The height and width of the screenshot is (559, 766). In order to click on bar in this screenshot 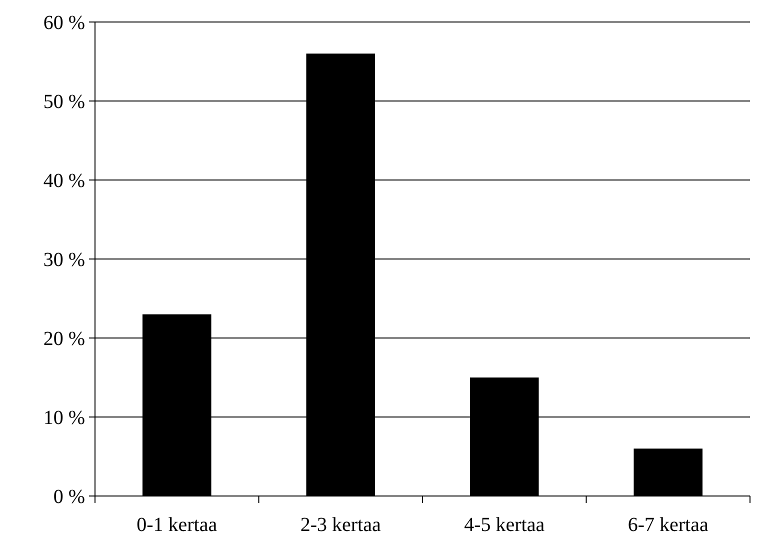, I will do `click(668, 472)`.